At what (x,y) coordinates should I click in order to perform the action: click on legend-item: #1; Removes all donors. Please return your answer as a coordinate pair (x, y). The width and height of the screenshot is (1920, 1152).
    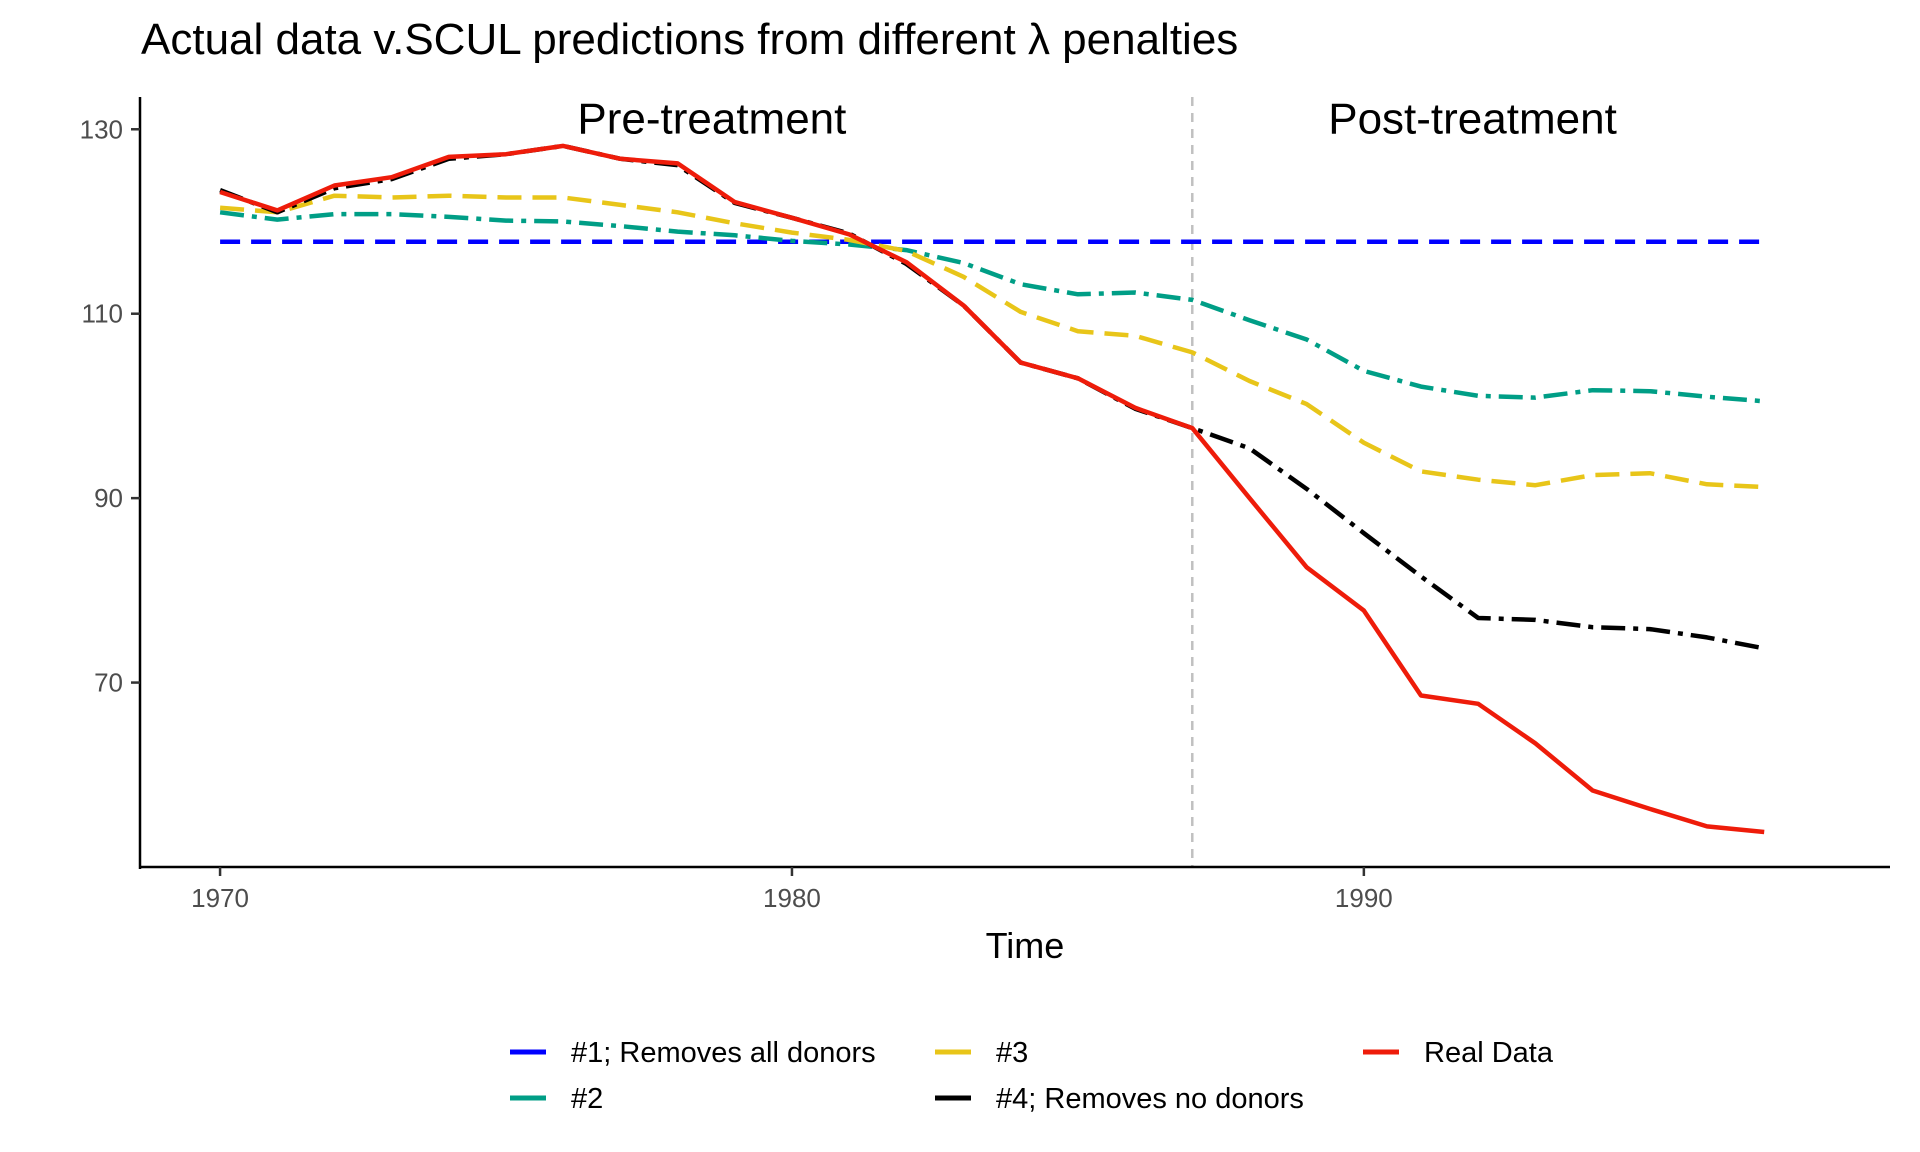
    Looking at the image, I should click on (693, 1053).